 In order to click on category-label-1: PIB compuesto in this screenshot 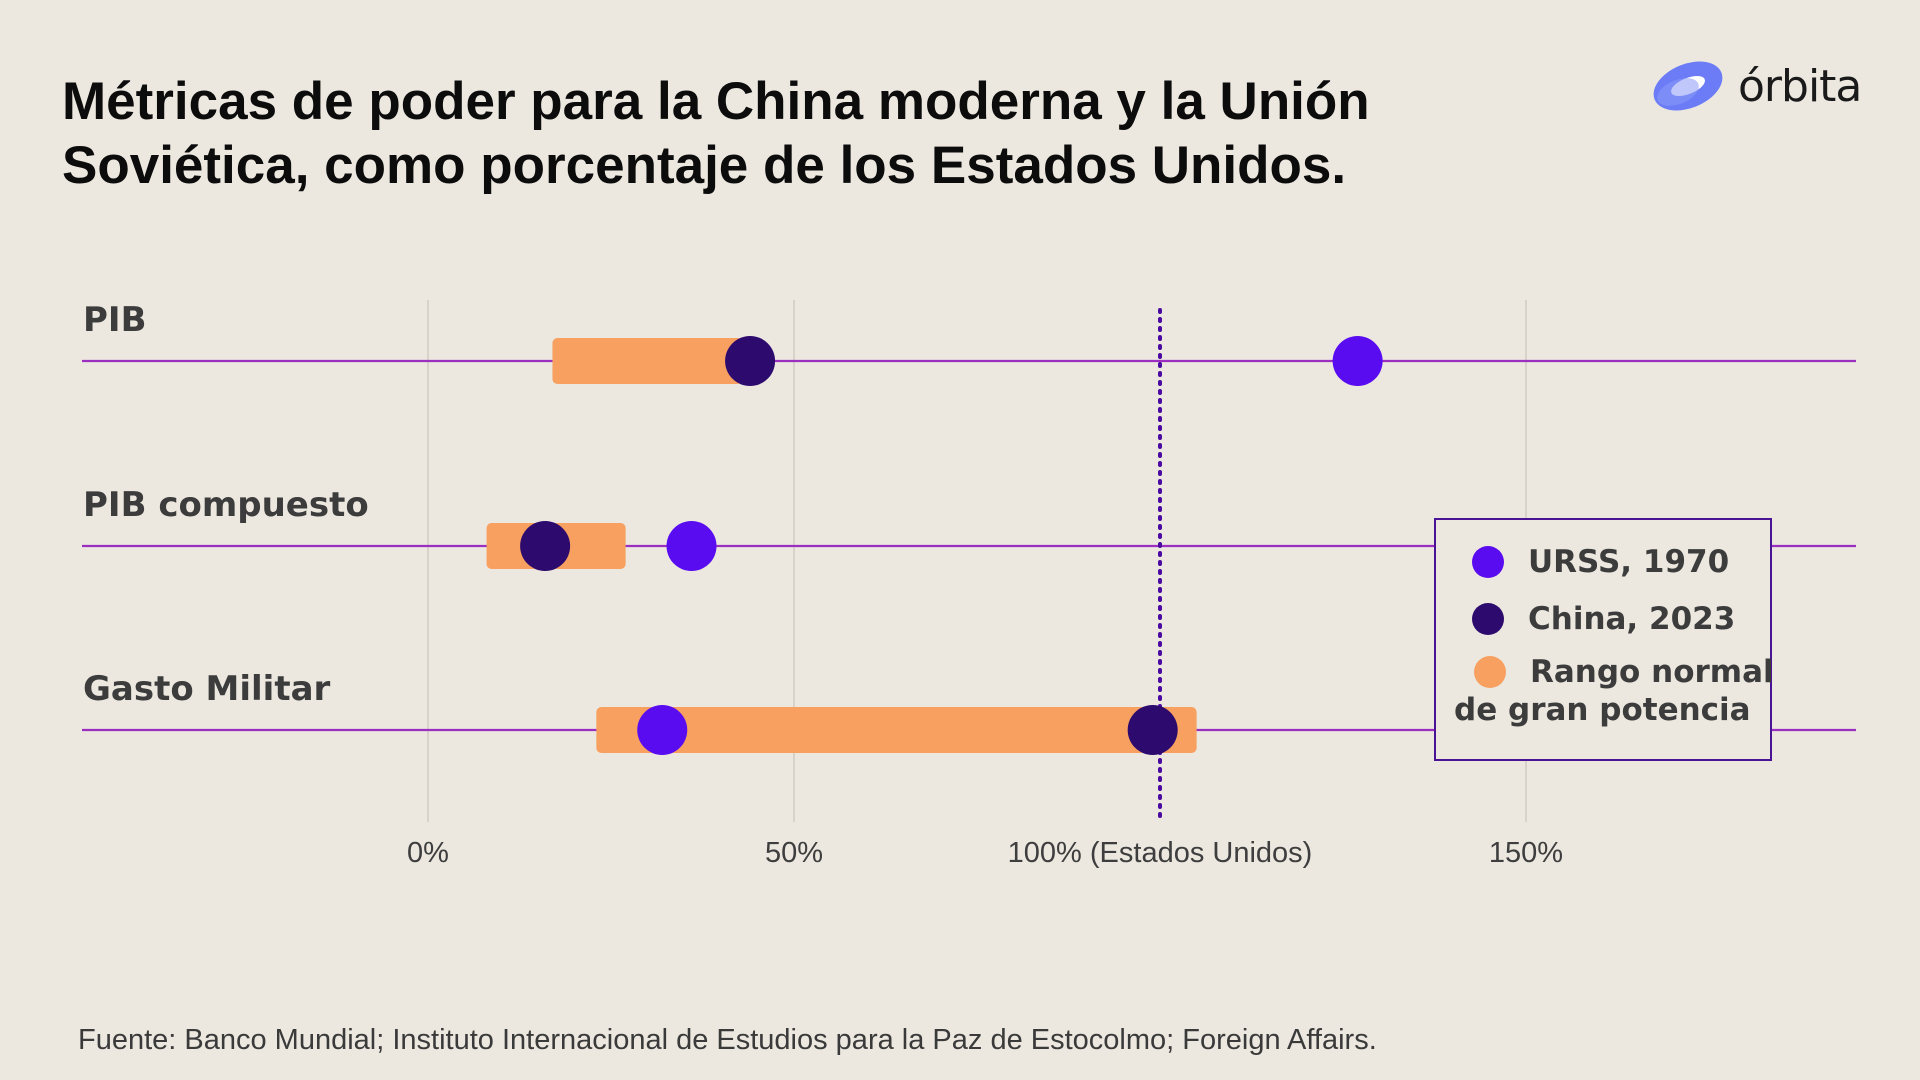, I will do `click(226, 505)`.